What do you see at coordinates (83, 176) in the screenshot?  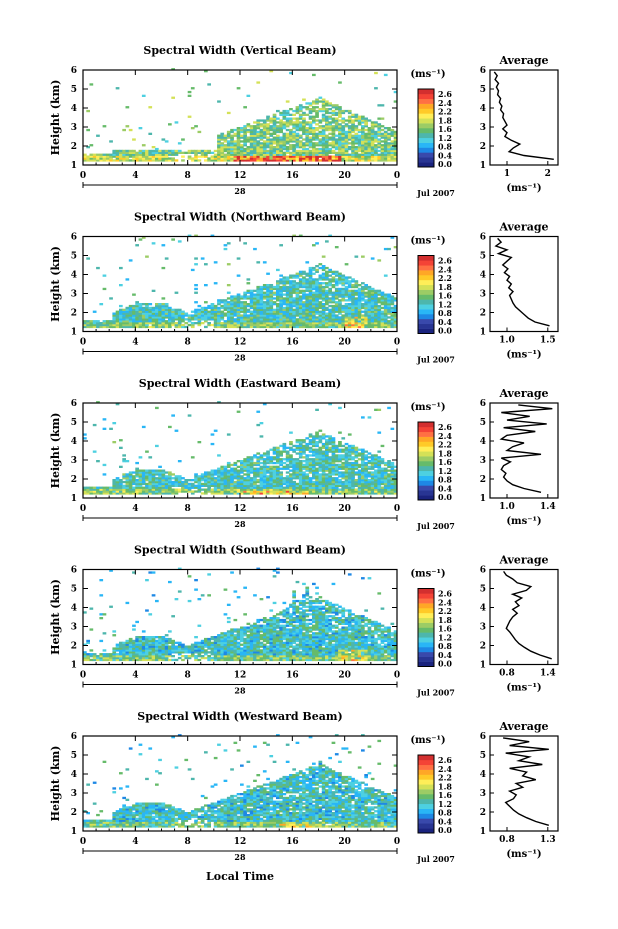 I see `x-tick-label: 0` at bounding box center [83, 176].